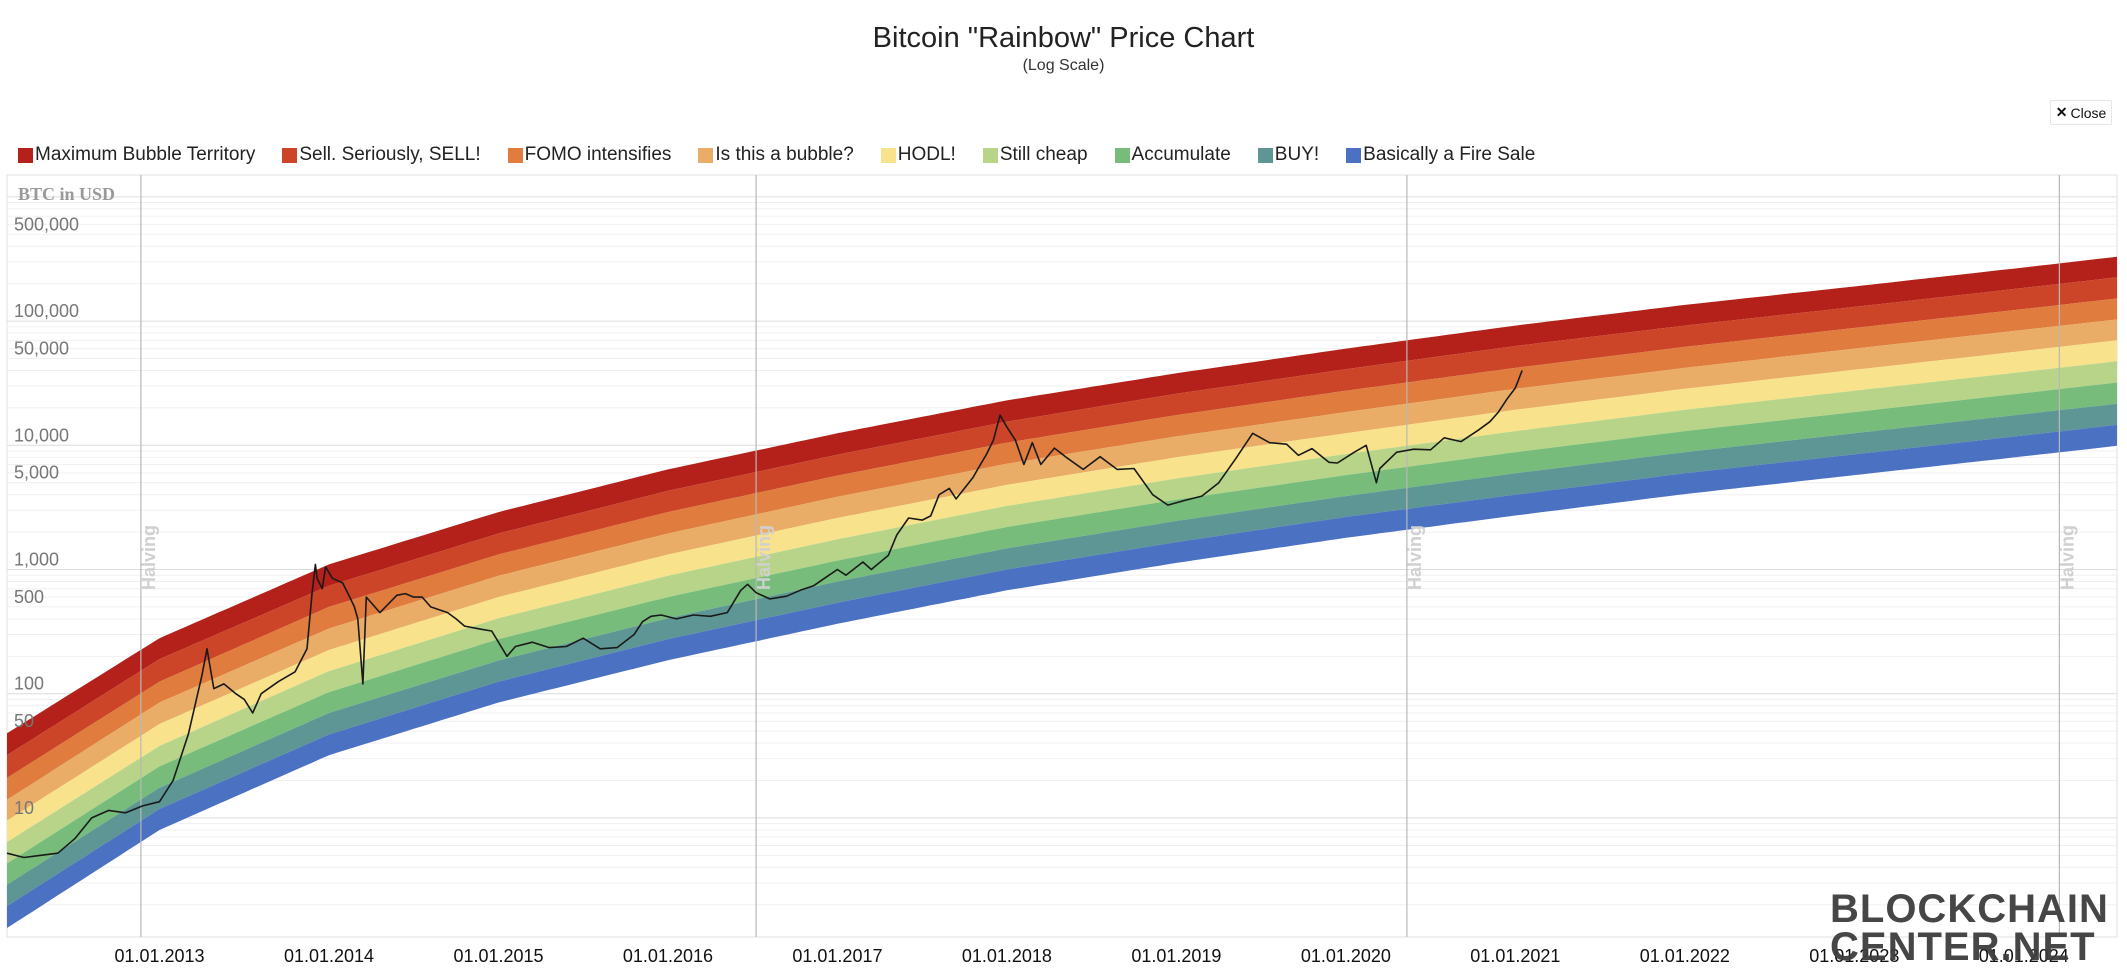  Describe the element at coordinates (926, 154) in the screenshot. I see `legend-label: HODL!` at that location.